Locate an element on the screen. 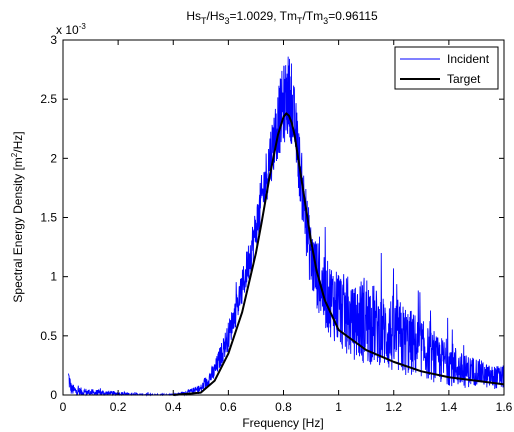 The width and height of the screenshot is (514, 432). x-tick-label: 0.4 is located at coordinates (173, 407).